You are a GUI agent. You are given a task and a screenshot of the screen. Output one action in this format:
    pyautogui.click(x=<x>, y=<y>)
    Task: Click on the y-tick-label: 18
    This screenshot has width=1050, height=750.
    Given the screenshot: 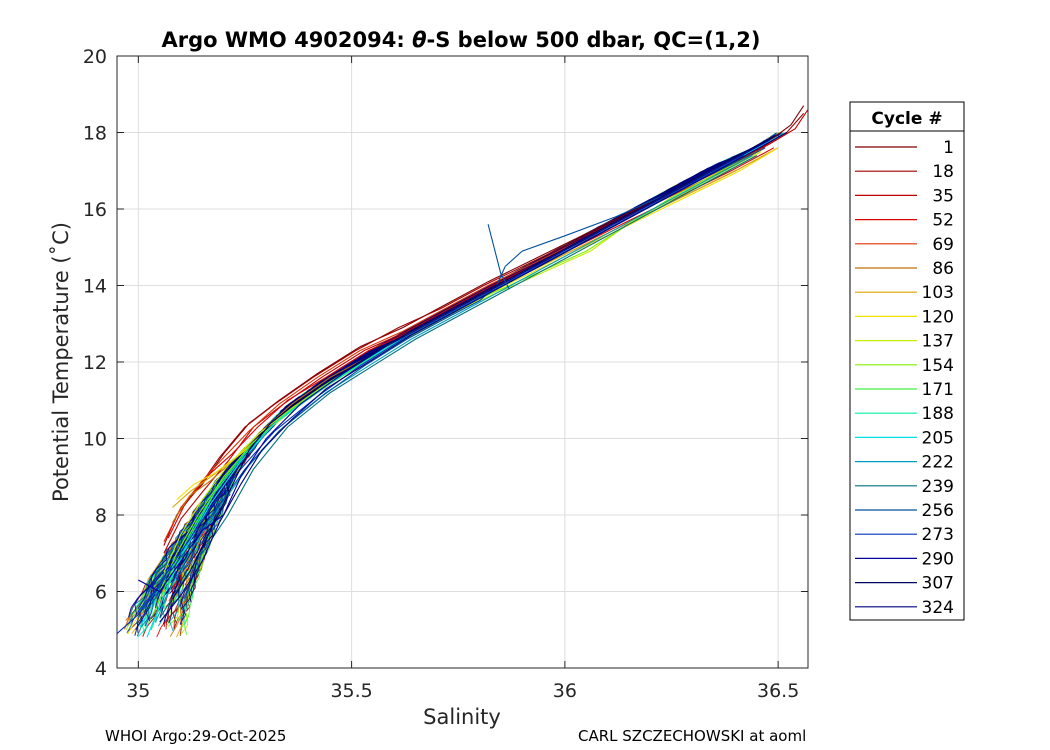 What is the action you would take?
    pyautogui.click(x=95, y=134)
    